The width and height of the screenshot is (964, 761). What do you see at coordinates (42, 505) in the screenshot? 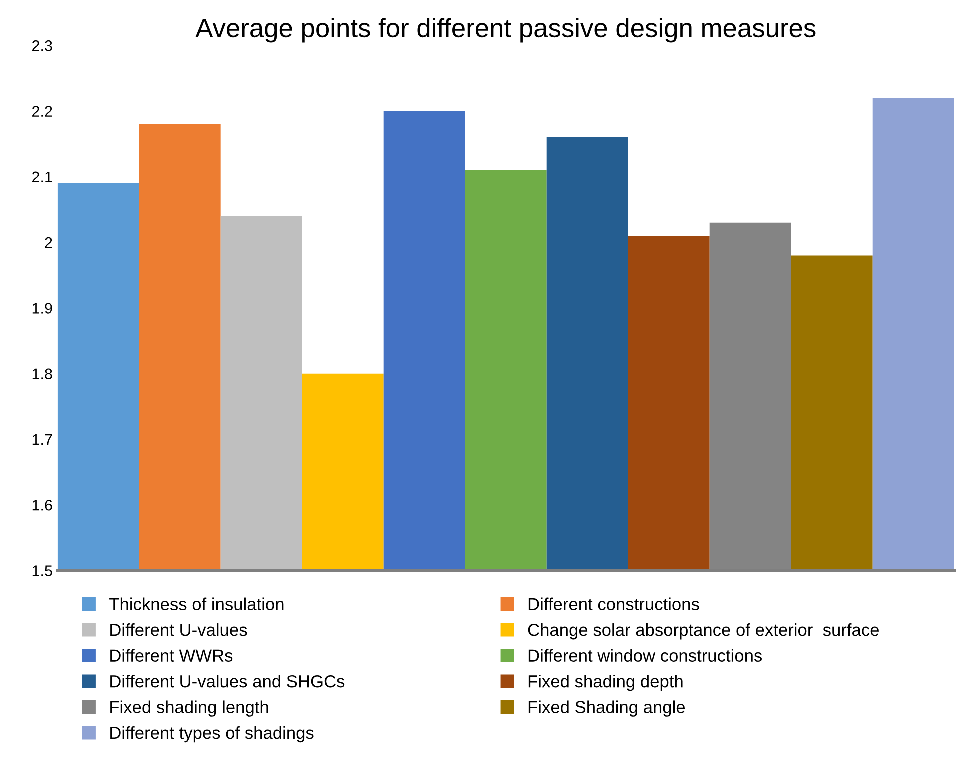
I see `y-tick-label: 1.6` at bounding box center [42, 505].